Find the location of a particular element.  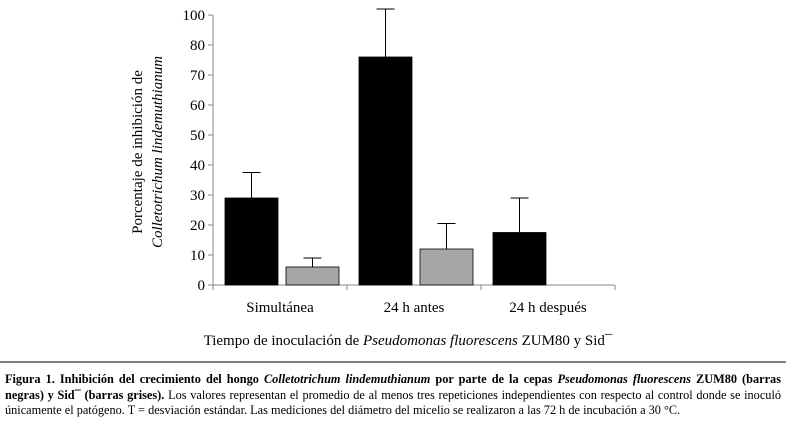

x-axis-title-part: Pseudomonas fluorescens is located at coordinates (440, 341).